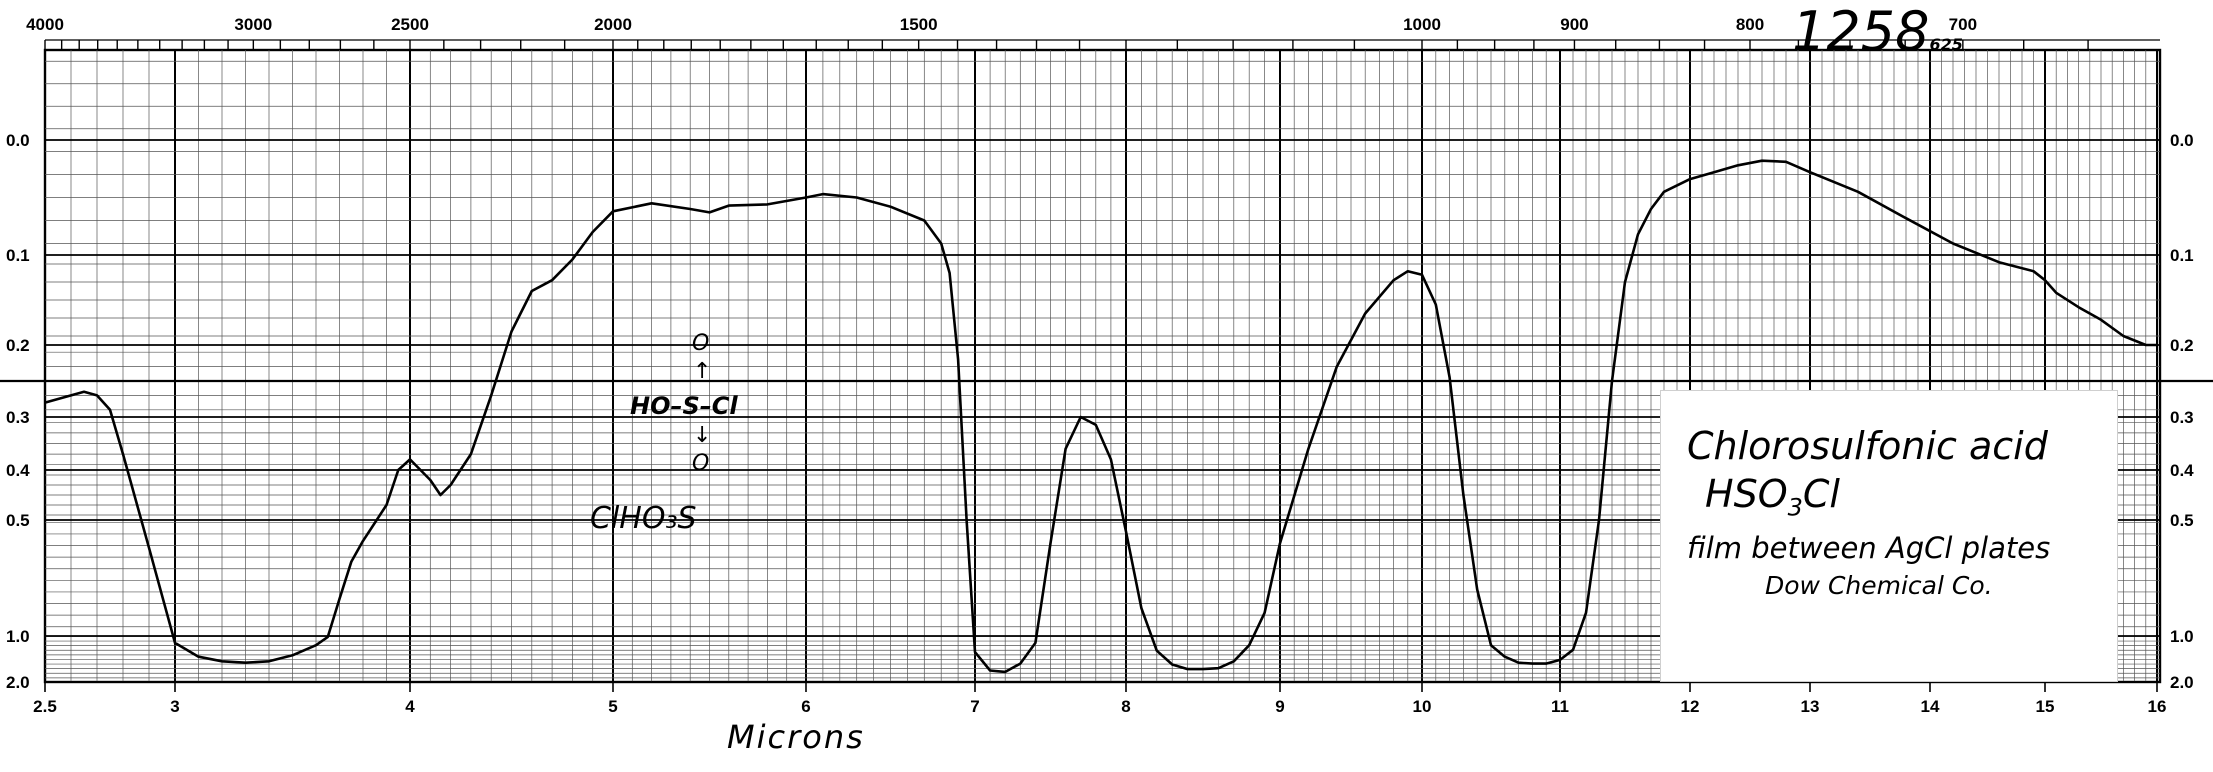 This screenshot has width=2213, height=772. What do you see at coordinates (1946, 44) in the screenshot?
I see `spectrum-number-small: 625` at bounding box center [1946, 44].